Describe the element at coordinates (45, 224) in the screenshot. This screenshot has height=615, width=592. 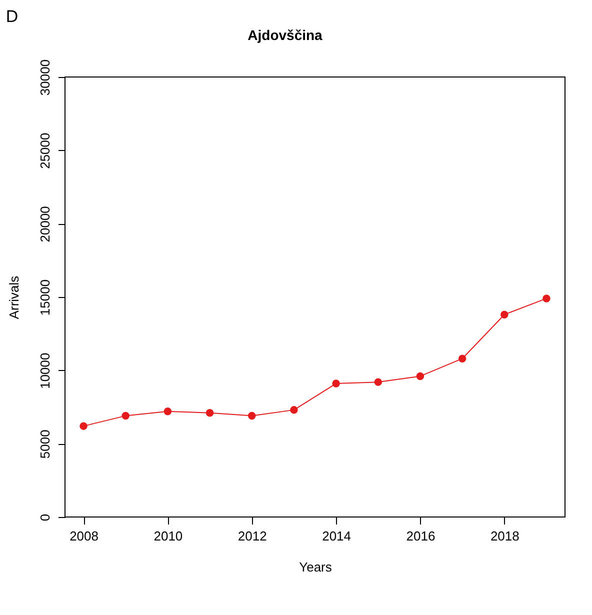
I see `y-tick-label: 20000` at that location.